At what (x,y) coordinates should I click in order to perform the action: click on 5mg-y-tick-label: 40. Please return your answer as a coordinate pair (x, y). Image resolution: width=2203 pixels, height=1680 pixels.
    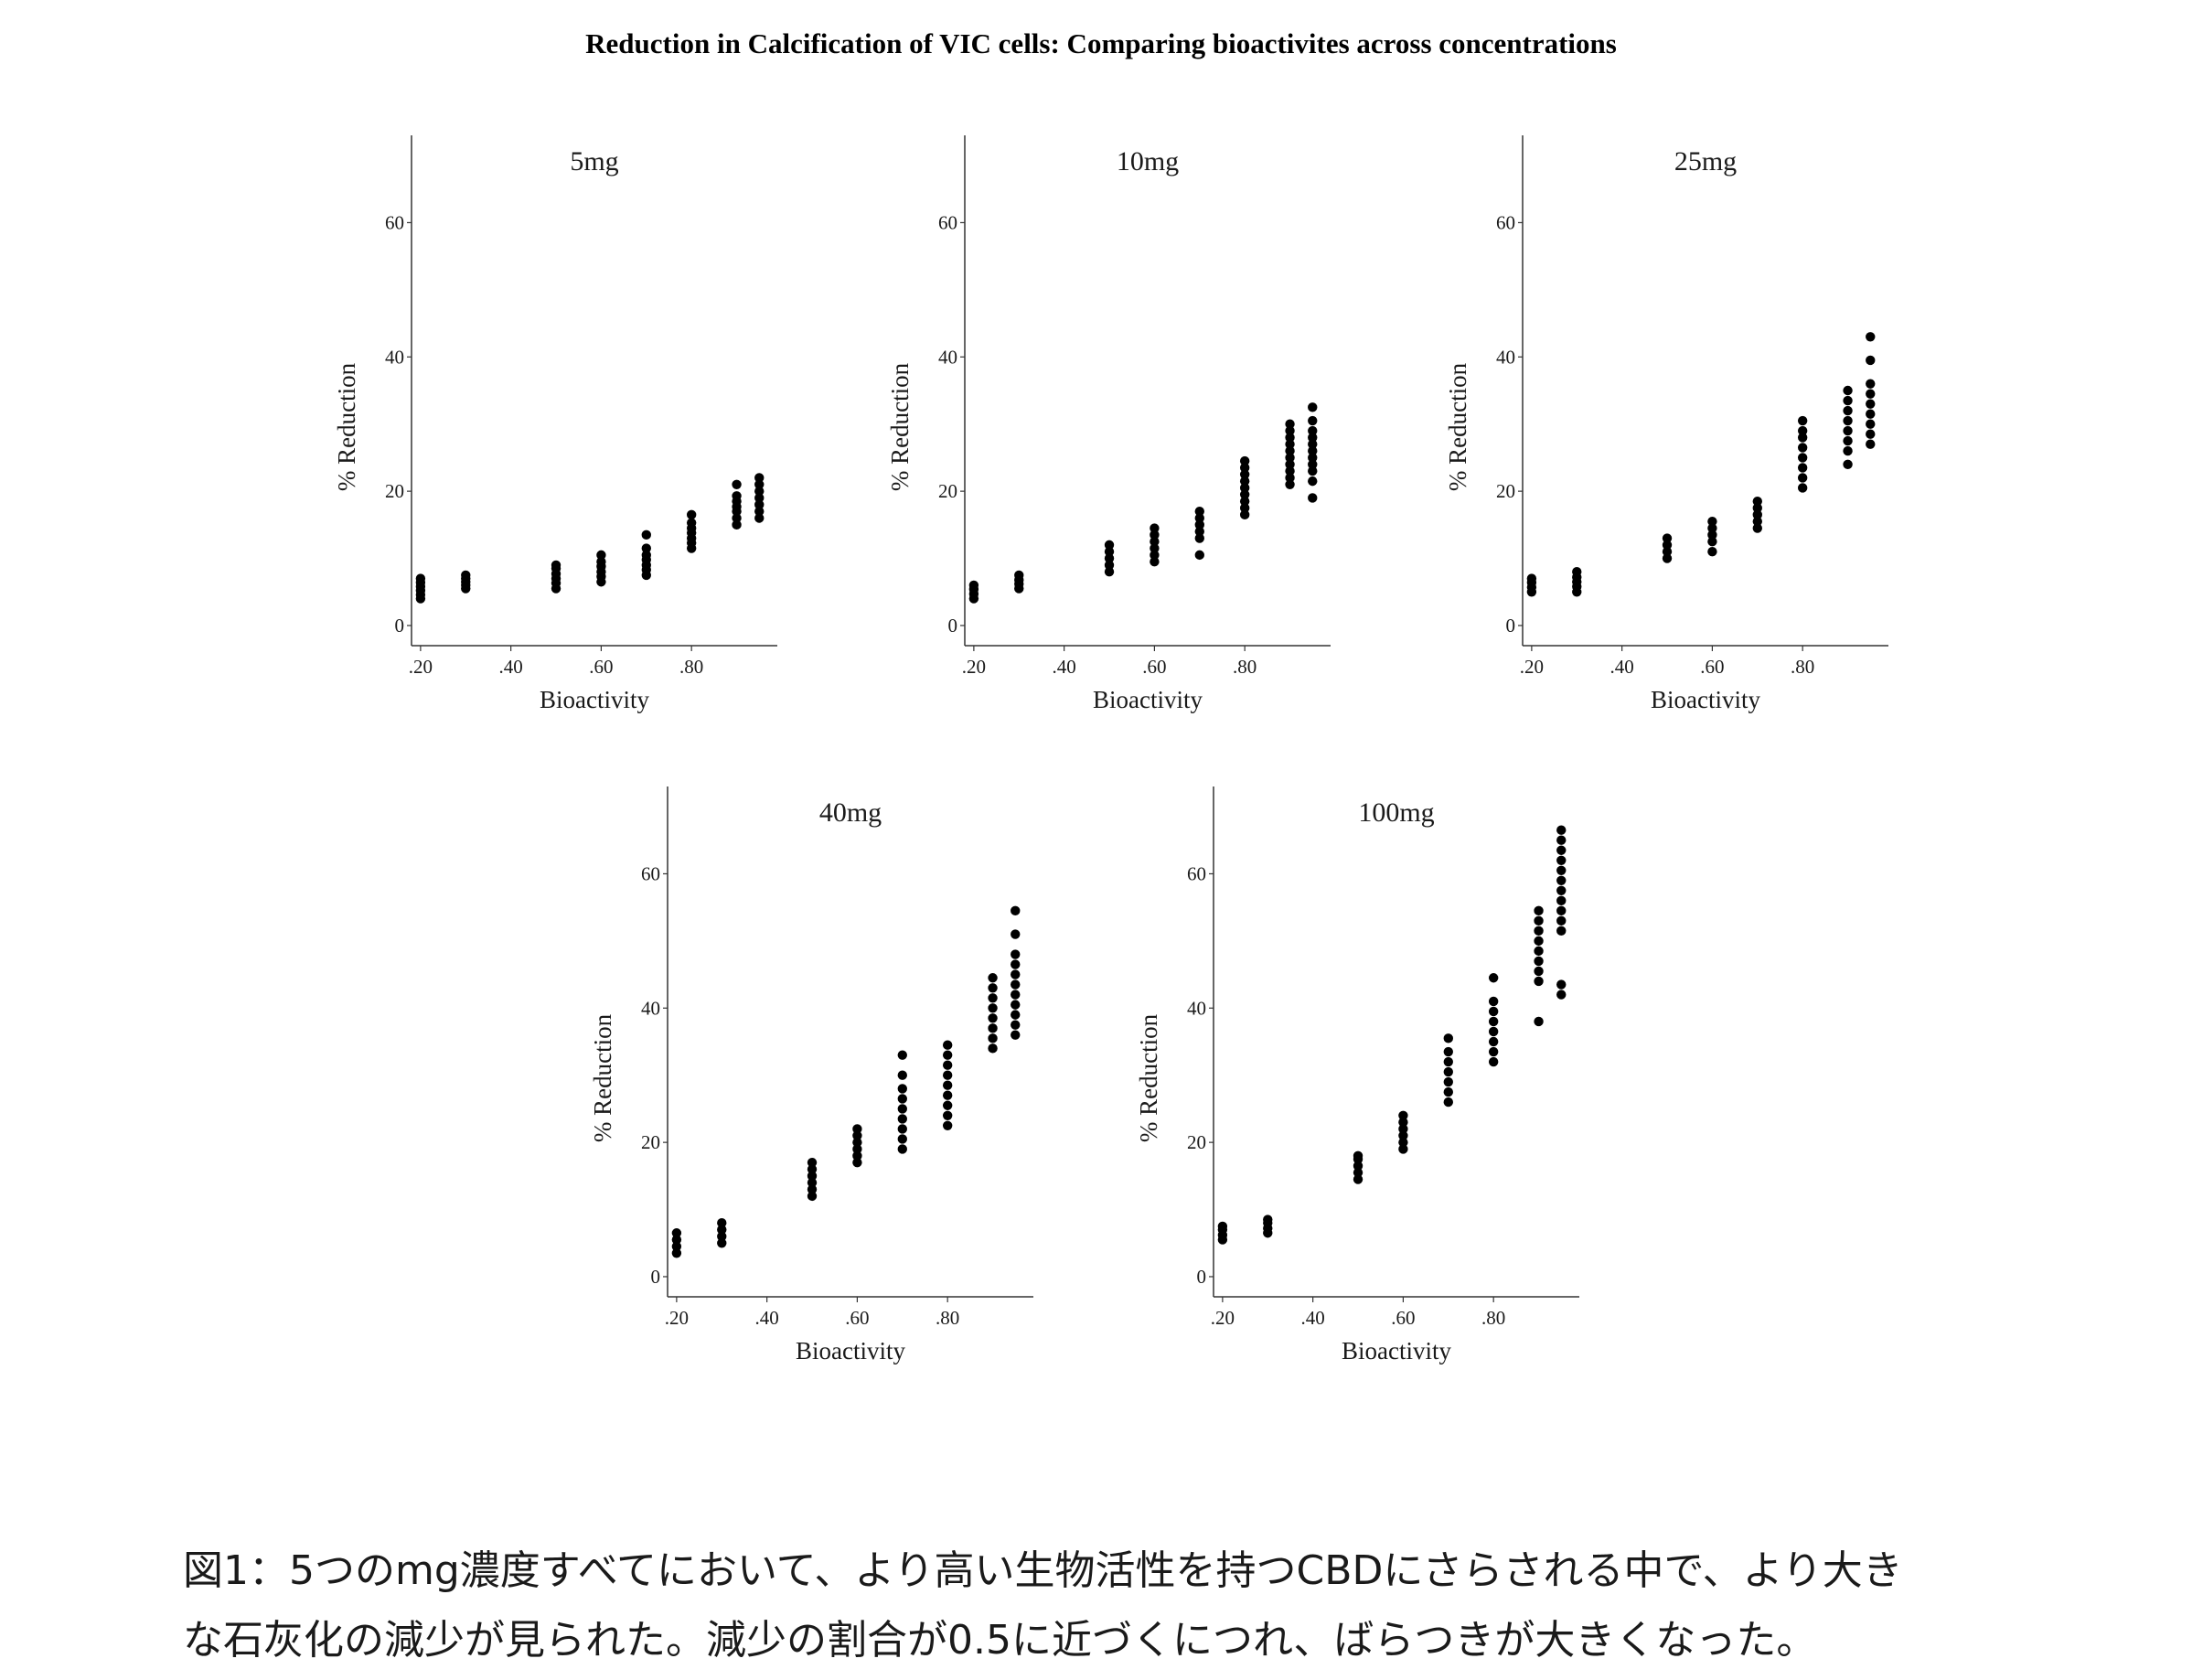
    Looking at the image, I should click on (394, 357).